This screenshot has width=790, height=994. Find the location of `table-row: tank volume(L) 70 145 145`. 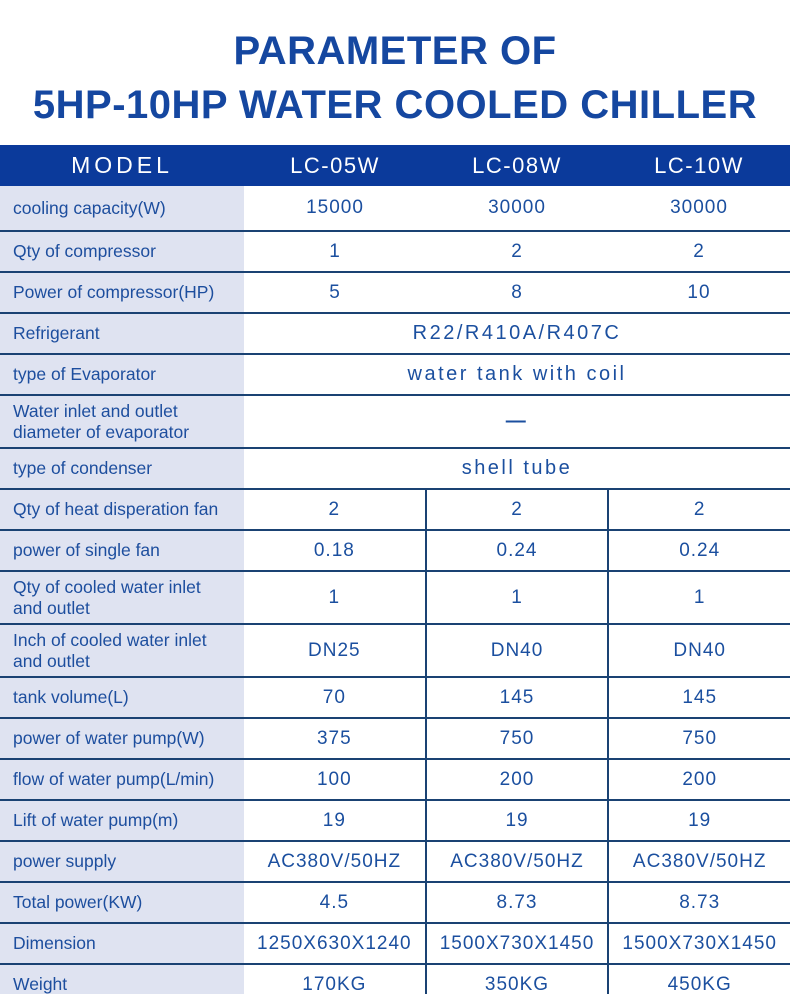

table-row: tank volume(L) 70 145 145 is located at coordinates (395, 698).